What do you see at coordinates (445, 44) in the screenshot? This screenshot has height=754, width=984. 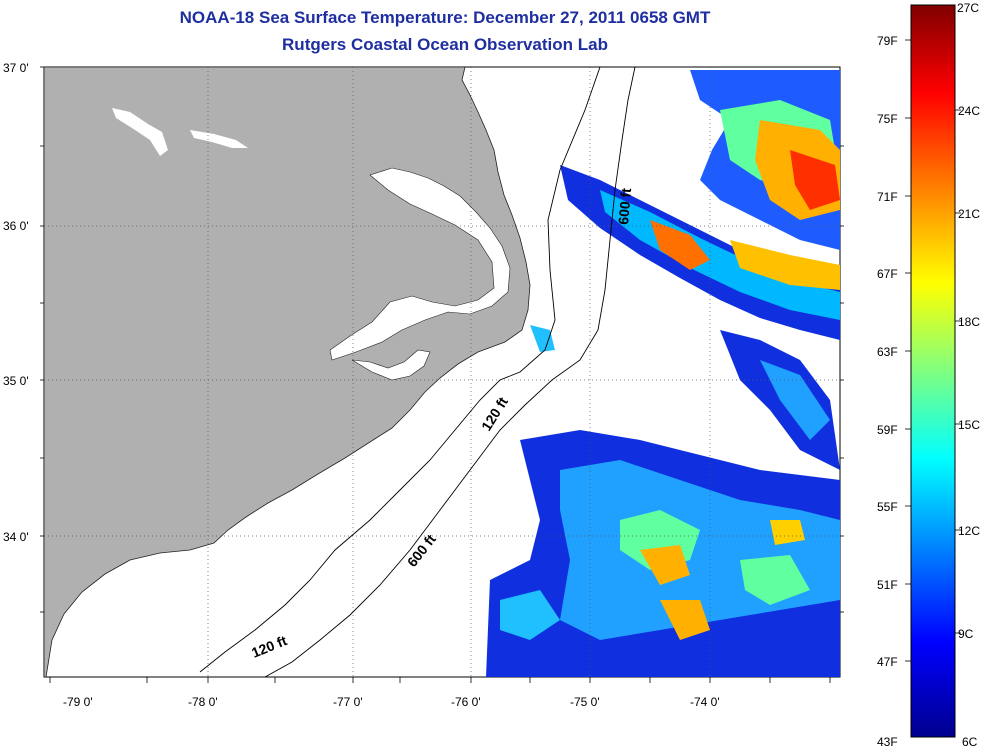 I see `map-subtitle: Rutgers Coastal Ocean Observation Lab` at bounding box center [445, 44].